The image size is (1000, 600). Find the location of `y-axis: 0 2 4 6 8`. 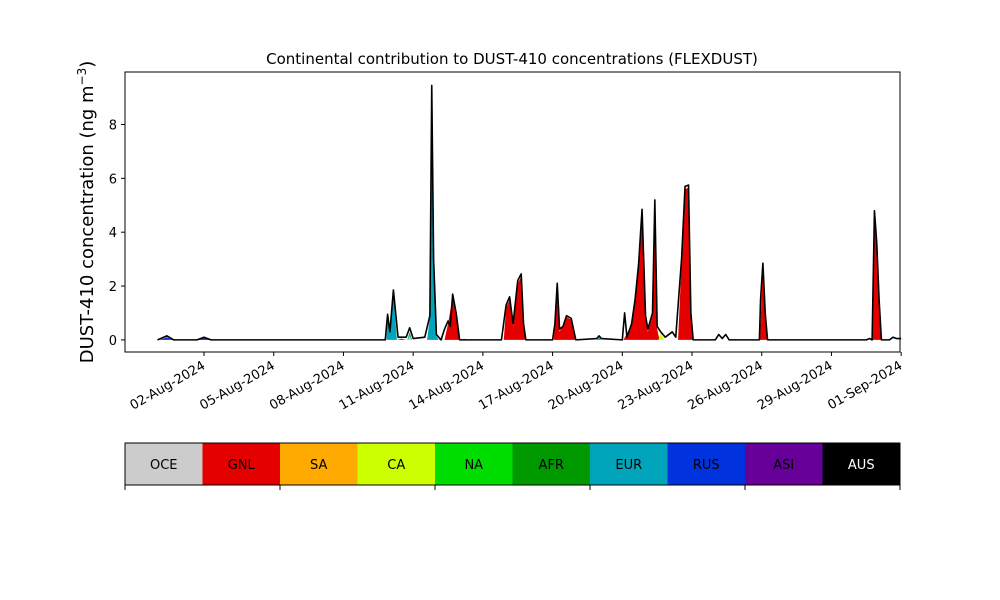

y-axis: 0 2 4 6 8 is located at coordinates (117, 234).